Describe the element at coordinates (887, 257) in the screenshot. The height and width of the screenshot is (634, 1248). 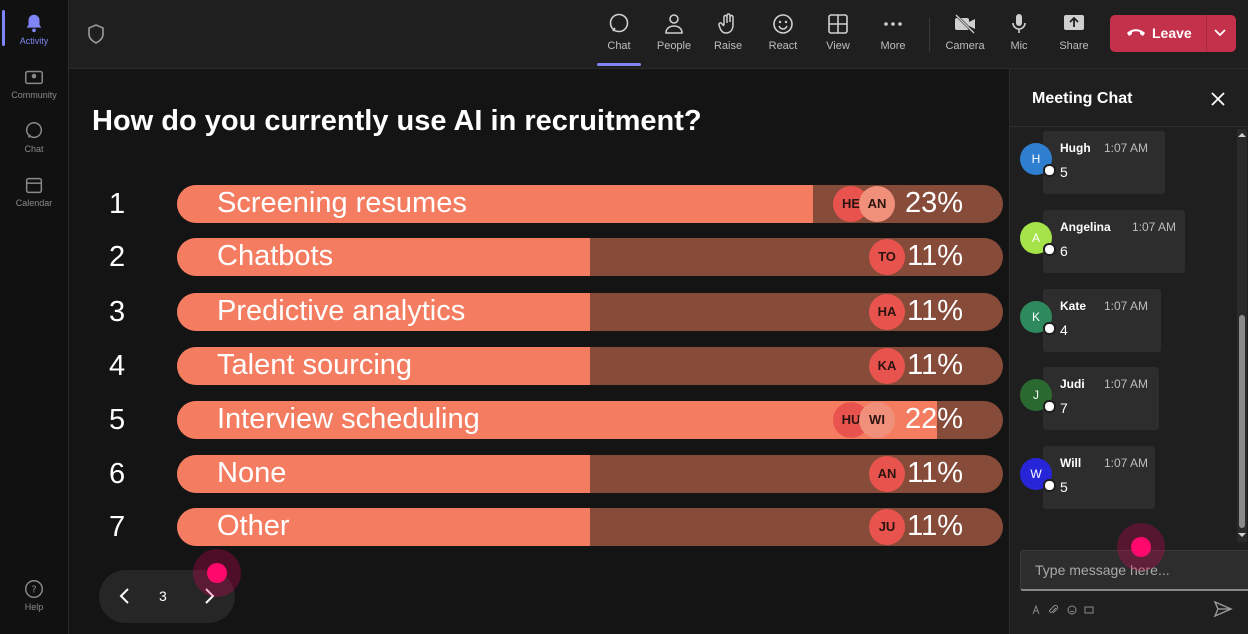
I see `voter-avatar: TO` at that location.